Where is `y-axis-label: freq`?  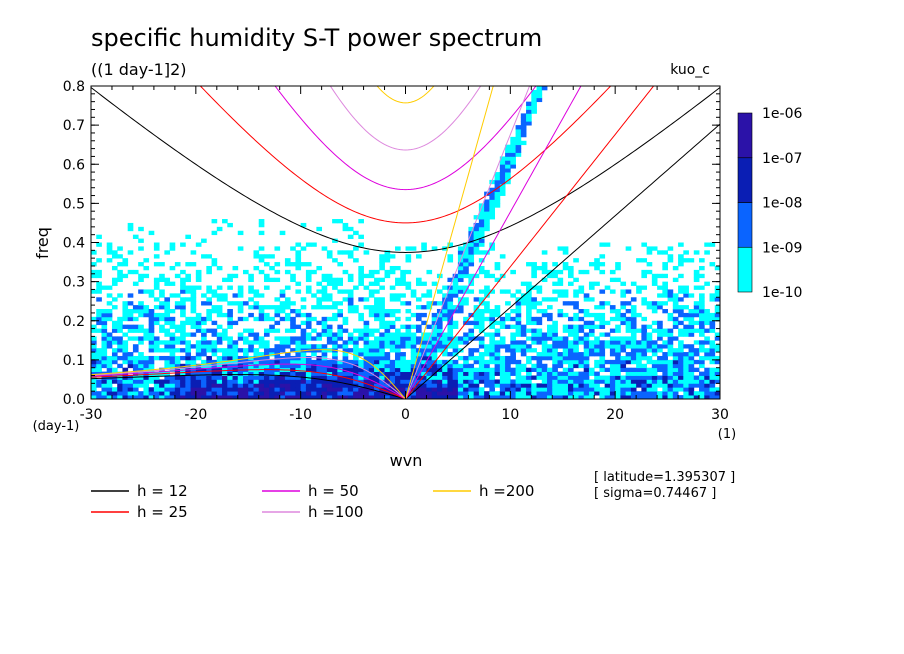
y-axis-label: freq is located at coordinates (42, 243).